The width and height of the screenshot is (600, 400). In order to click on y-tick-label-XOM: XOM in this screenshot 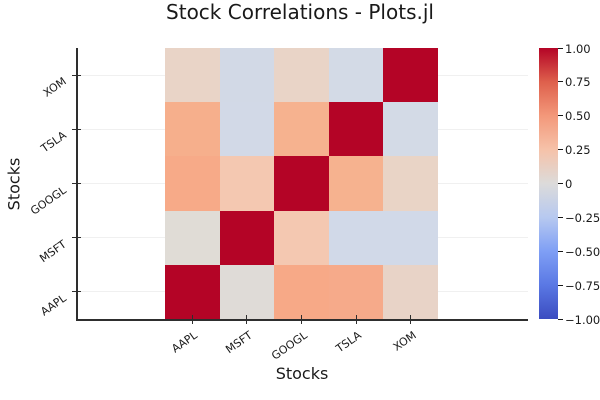, I will do `click(54, 87)`.